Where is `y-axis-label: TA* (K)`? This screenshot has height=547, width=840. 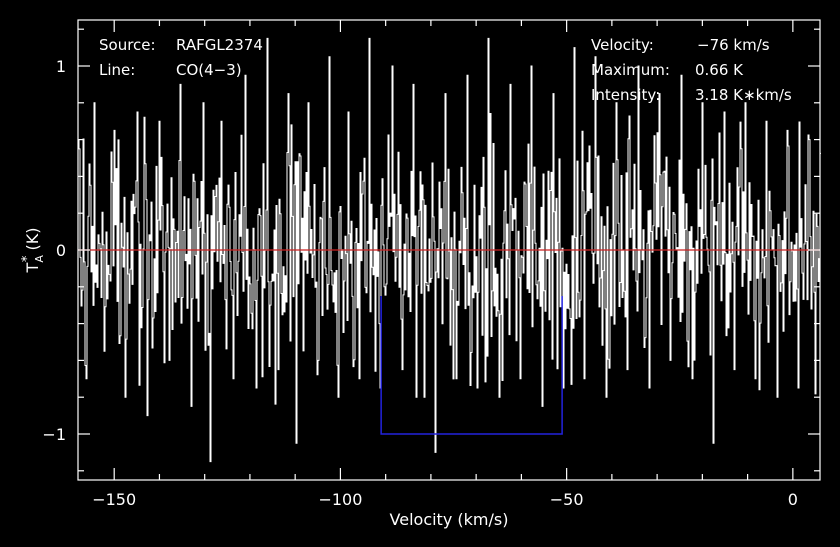
y-axis-label: TA* (K) is located at coordinates (33, 251).